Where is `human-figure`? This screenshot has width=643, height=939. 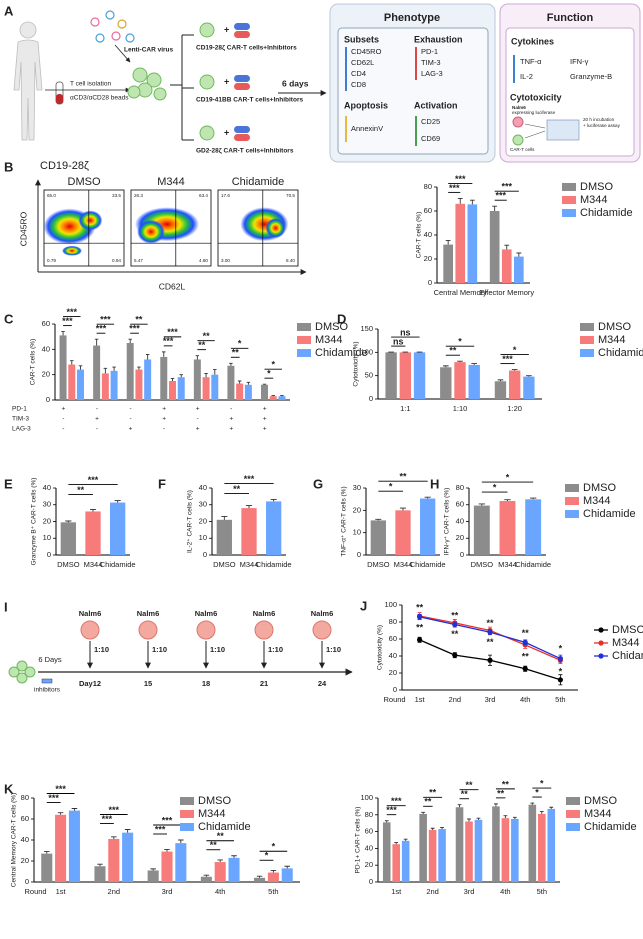
human-figure is located at coordinates (28, 90).